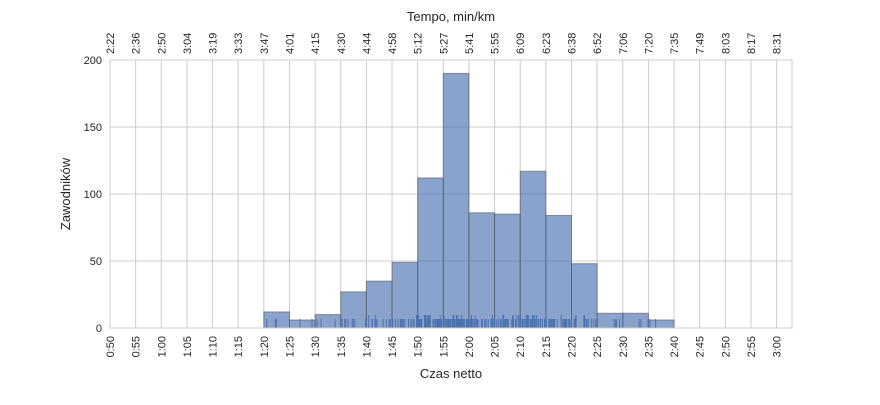 The height and width of the screenshot is (405, 880). I want to click on top-tick-label: 3:47, so click(265, 43).